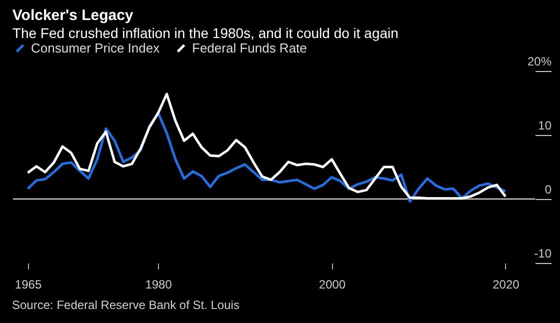 Image resolution: width=560 pixels, height=323 pixels. Describe the element at coordinates (545, 125) in the screenshot. I see `y-tick-label: 10` at that location.